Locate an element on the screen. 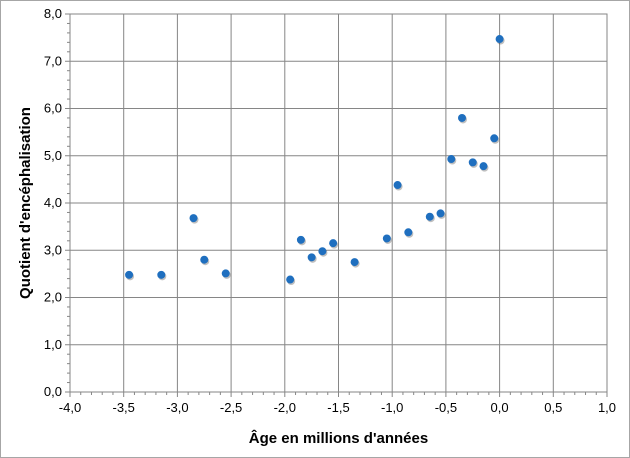 The image size is (630, 458). y-axis-title: Quotient d'encéphalisation is located at coordinates (25, 203).